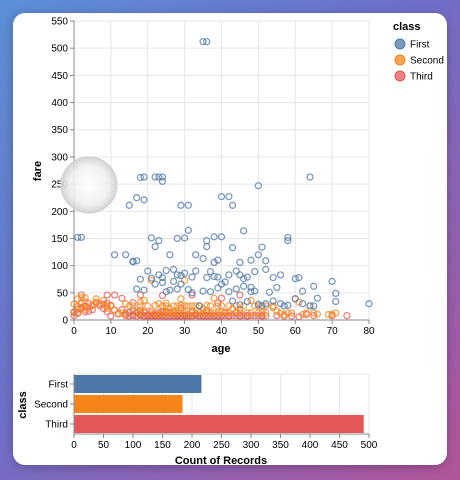 The height and width of the screenshot is (480, 460). Describe the element at coordinates (412, 44) in the screenshot. I see `legend-item-first: First` at that location.